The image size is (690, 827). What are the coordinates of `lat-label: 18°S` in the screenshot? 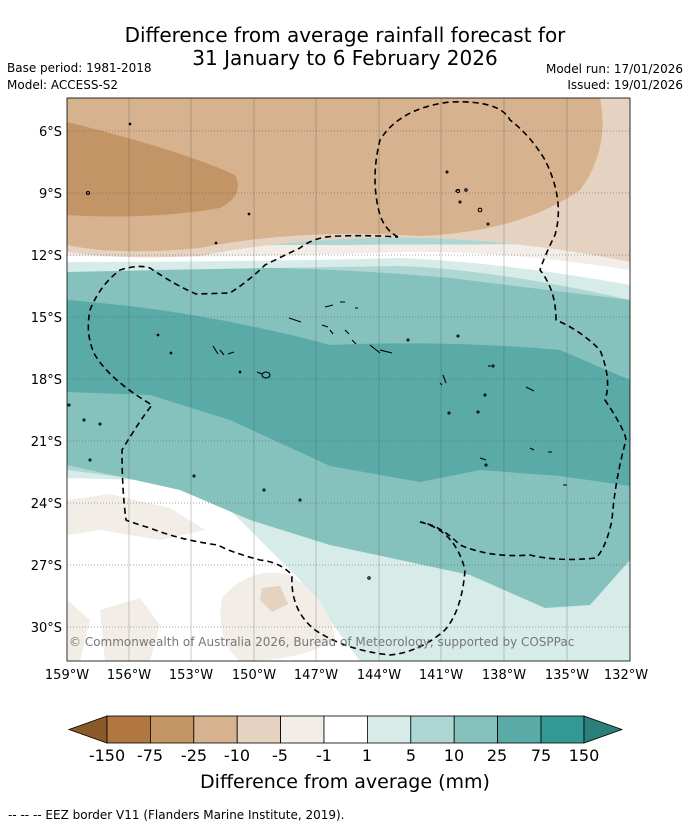 It's located at (46, 380).